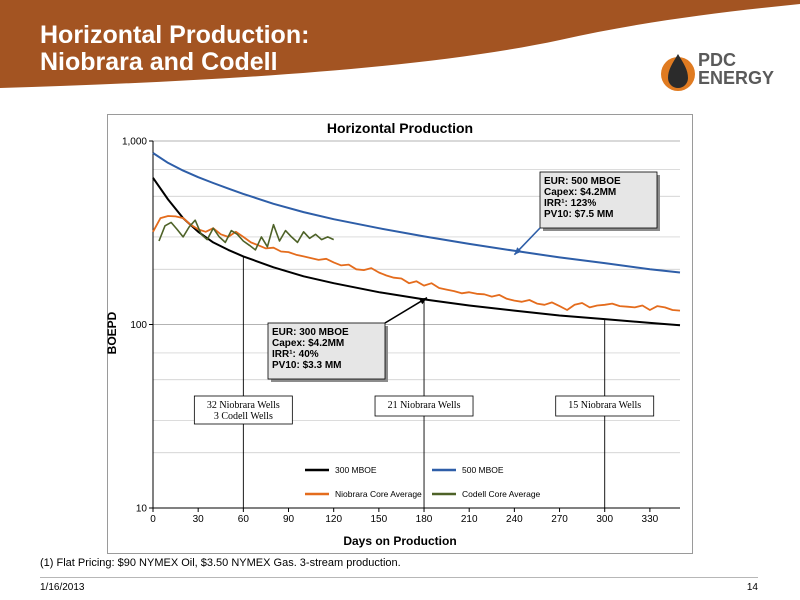  What do you see at coordinates (356, 470) in the screenshot?
I see `legend-label: 300 MBOE` at bounding box center [356, 470].